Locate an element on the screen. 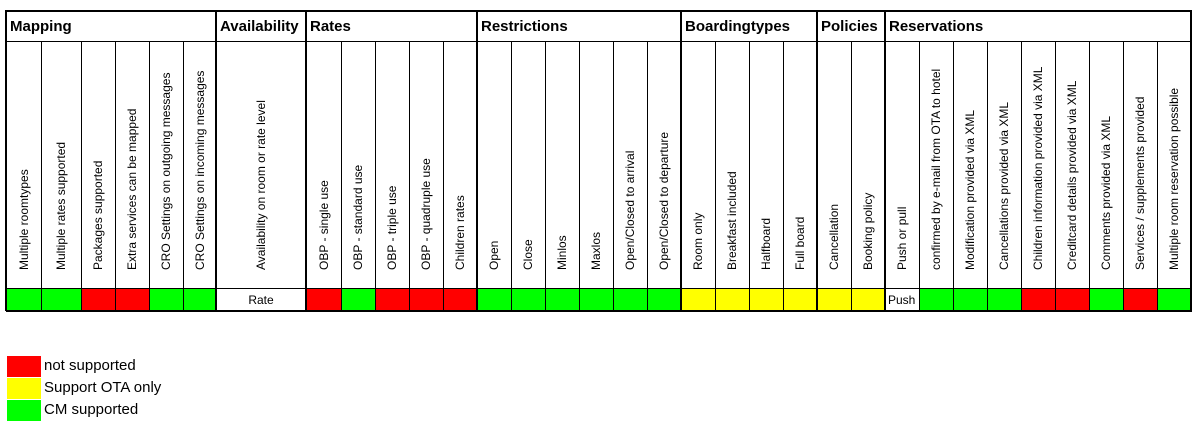 Image resolution: width=1197 pixels, height=443 pixels. group-header: Availability is located at coordinates (259, 26).